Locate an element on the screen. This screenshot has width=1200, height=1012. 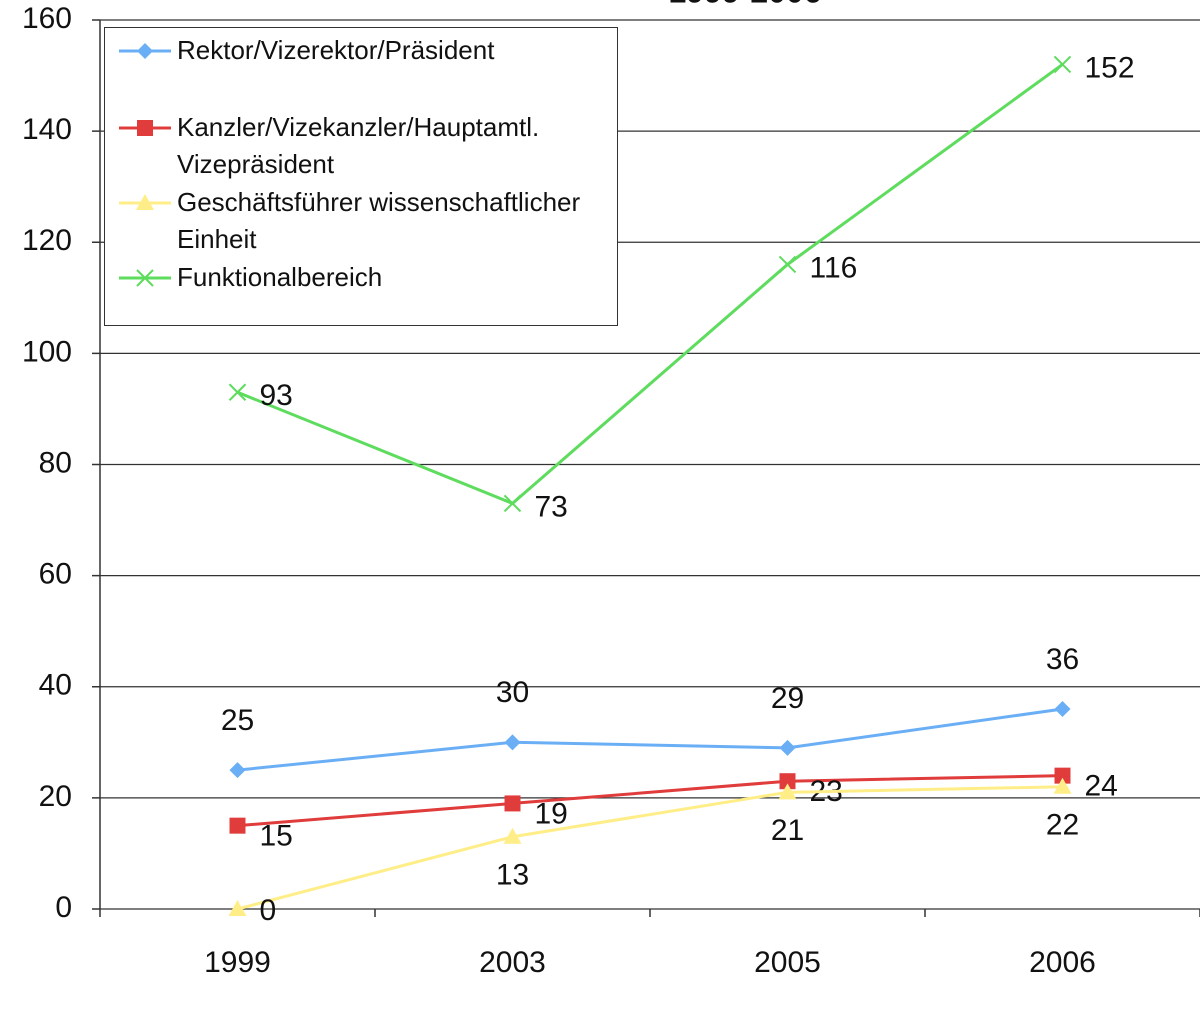
y-tick-label: 0 is located at coordinates (63, 907).